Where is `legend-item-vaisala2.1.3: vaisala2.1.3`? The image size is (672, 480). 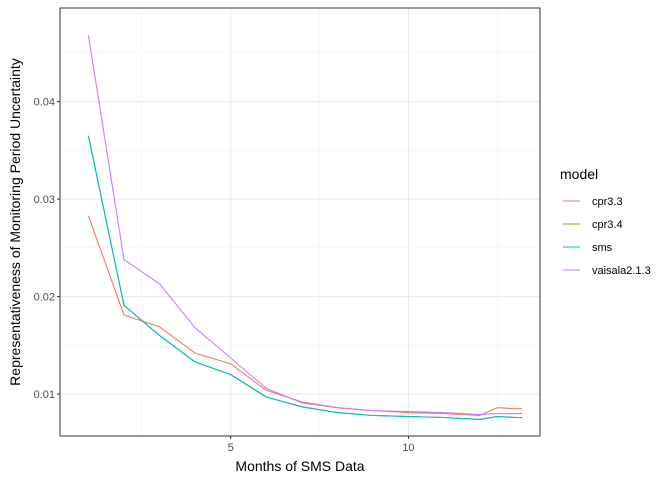
legend-item-vaisala2.1.3: vaisala2.1.3 is located at coordinates (607, 271).